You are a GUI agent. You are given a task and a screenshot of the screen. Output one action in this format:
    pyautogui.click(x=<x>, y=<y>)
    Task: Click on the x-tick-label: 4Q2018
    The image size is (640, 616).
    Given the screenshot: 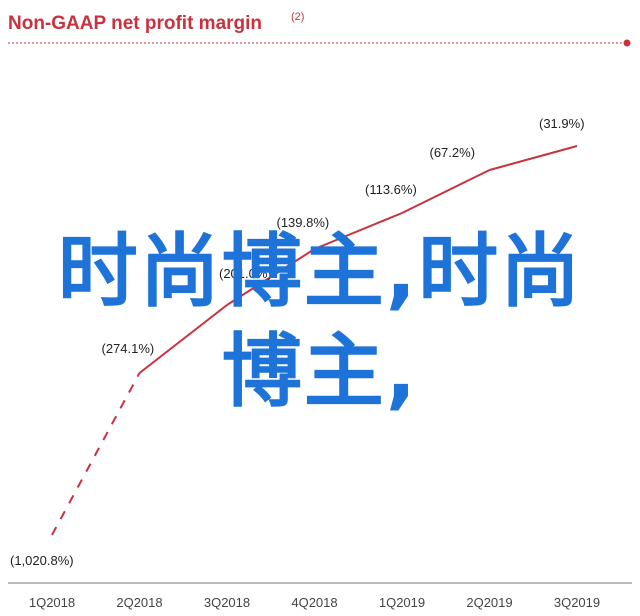 What is the action you would take?
    pyautogui.click(x=314, y=602)
    